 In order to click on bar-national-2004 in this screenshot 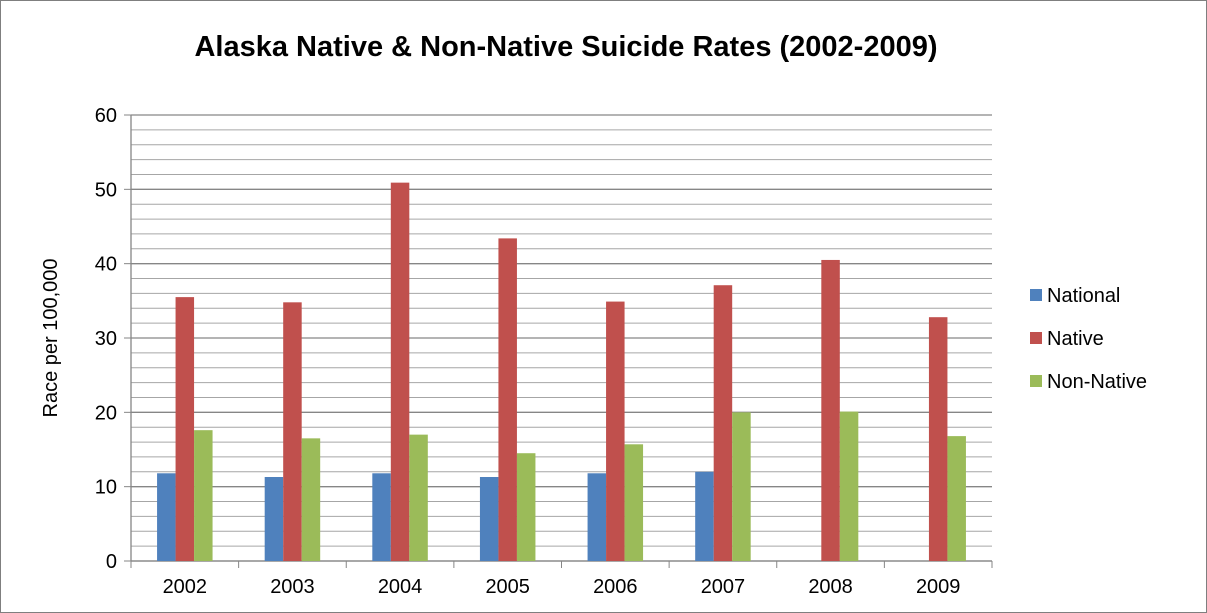, I will do `click(381, 517)`.